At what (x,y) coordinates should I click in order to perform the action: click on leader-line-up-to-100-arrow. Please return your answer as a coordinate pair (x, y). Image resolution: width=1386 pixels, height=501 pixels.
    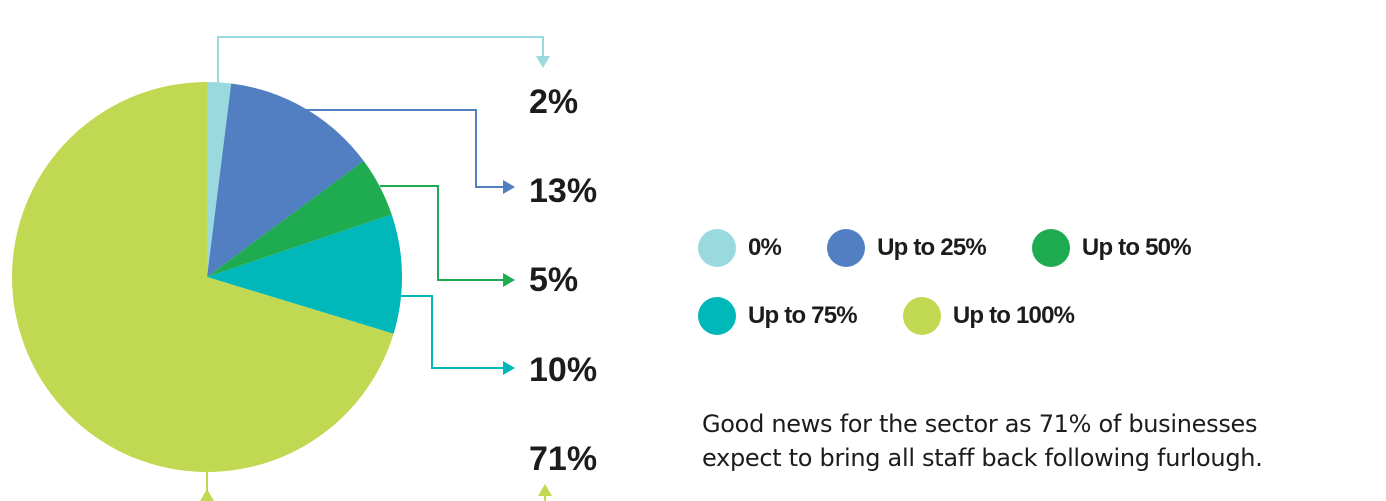
    Looking at the image, I should click on (545, 490).